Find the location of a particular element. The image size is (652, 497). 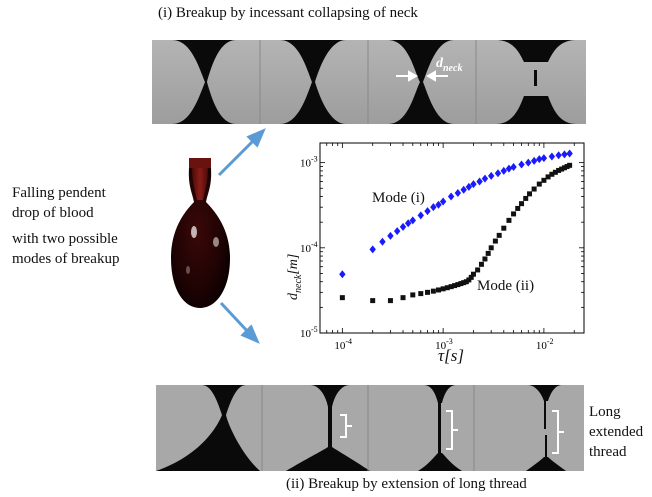

frame-background is located at coordinates (369, 82).